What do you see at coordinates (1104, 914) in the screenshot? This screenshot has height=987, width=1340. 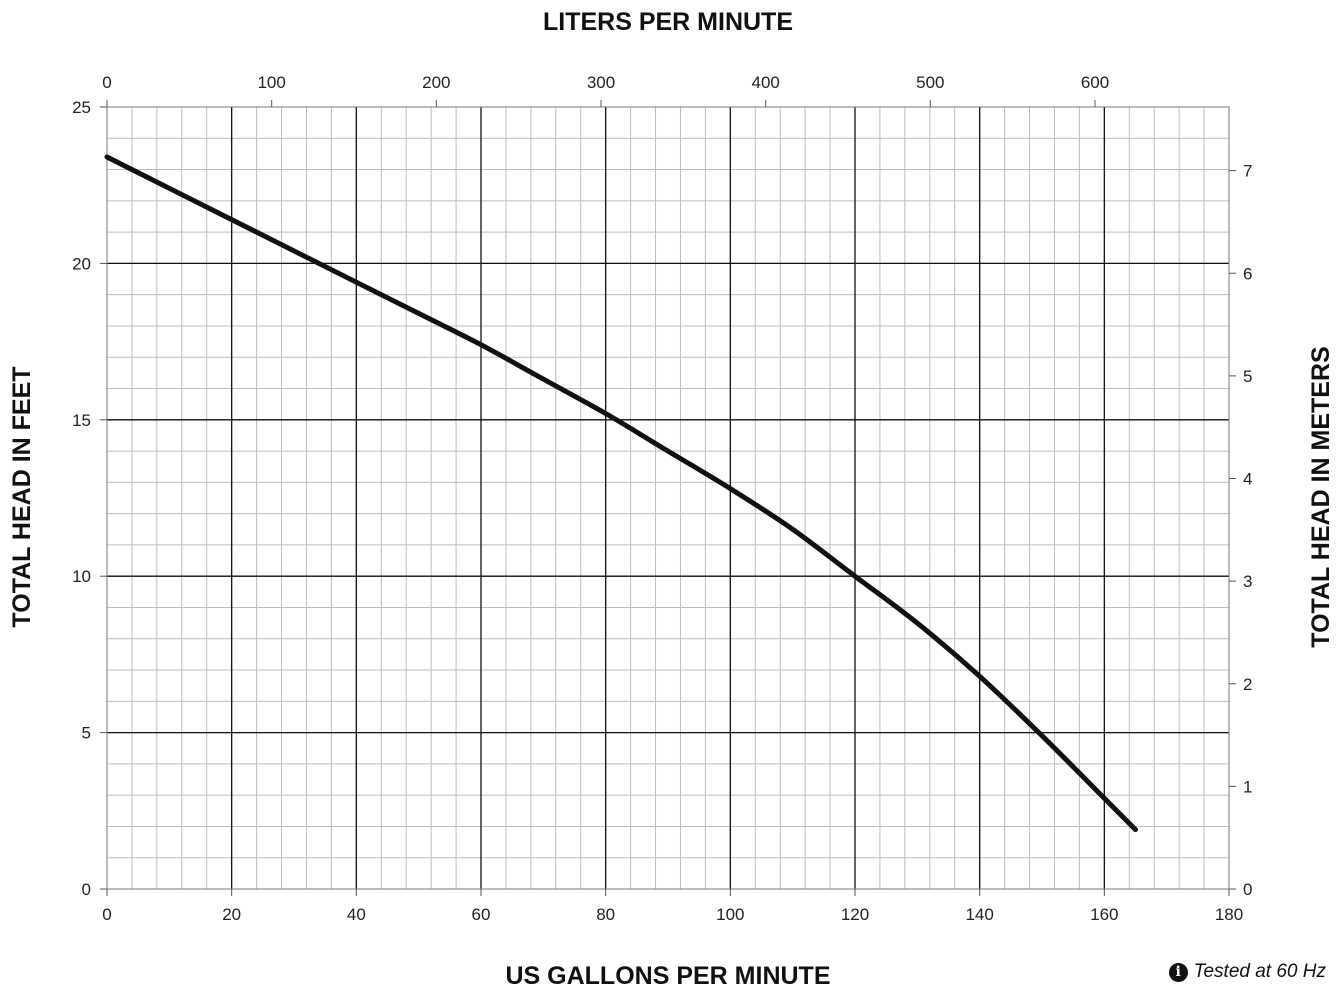 I see `x-tick-label: 160` at bounding box center [1104, 914].